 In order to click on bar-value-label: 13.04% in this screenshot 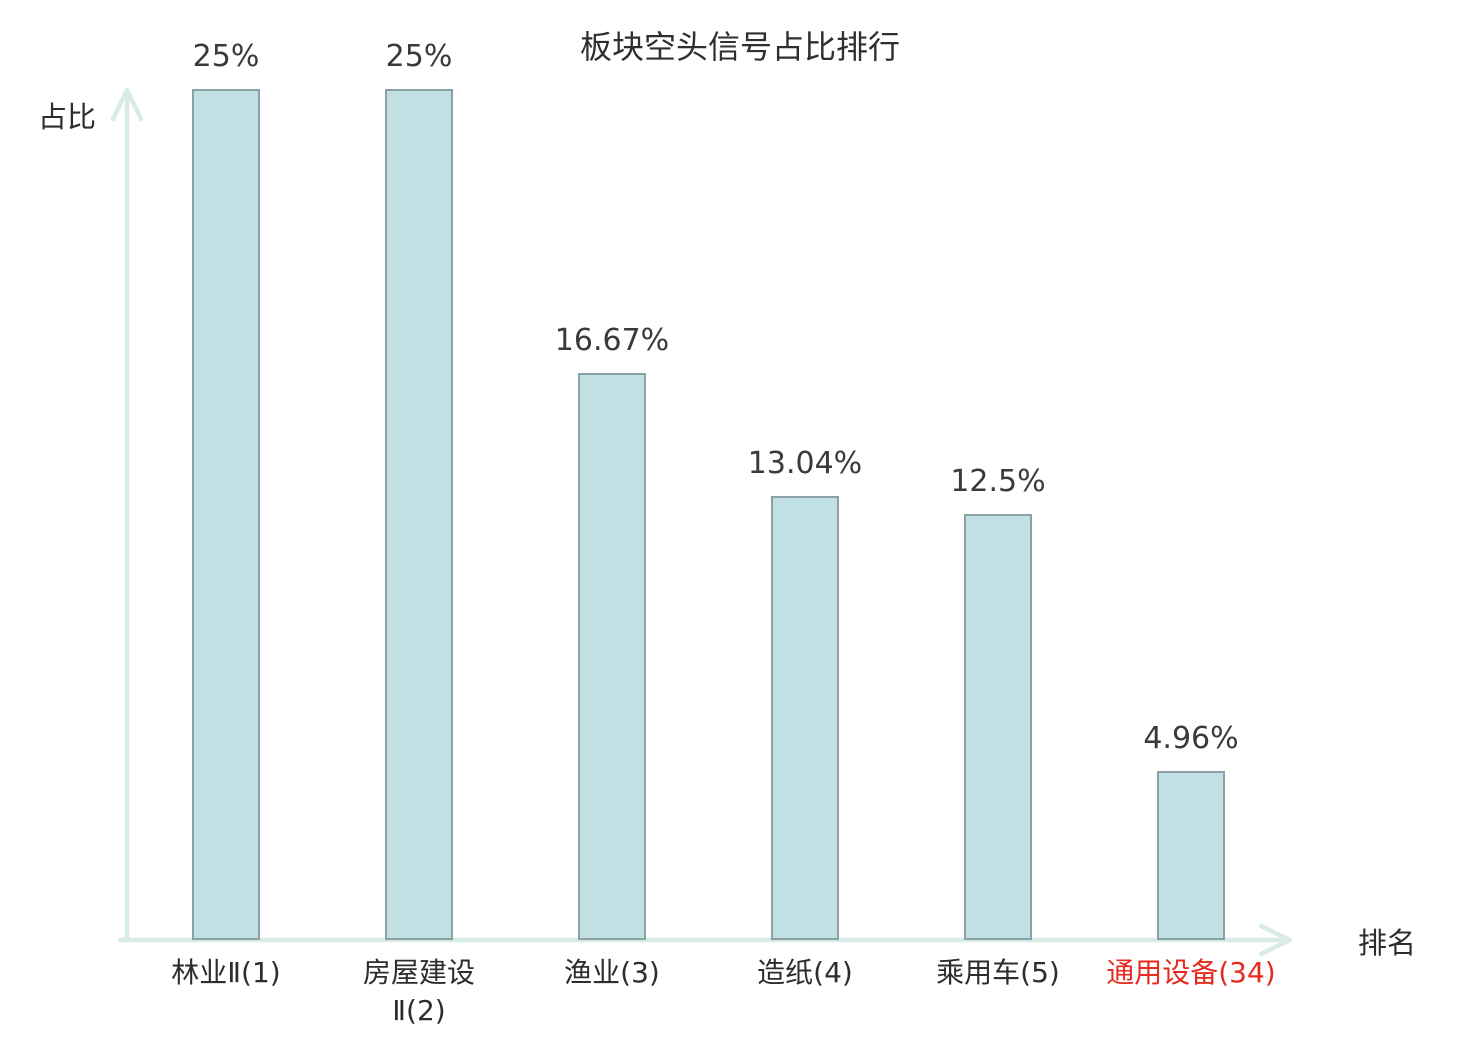, I will do `click(805, 463)`.